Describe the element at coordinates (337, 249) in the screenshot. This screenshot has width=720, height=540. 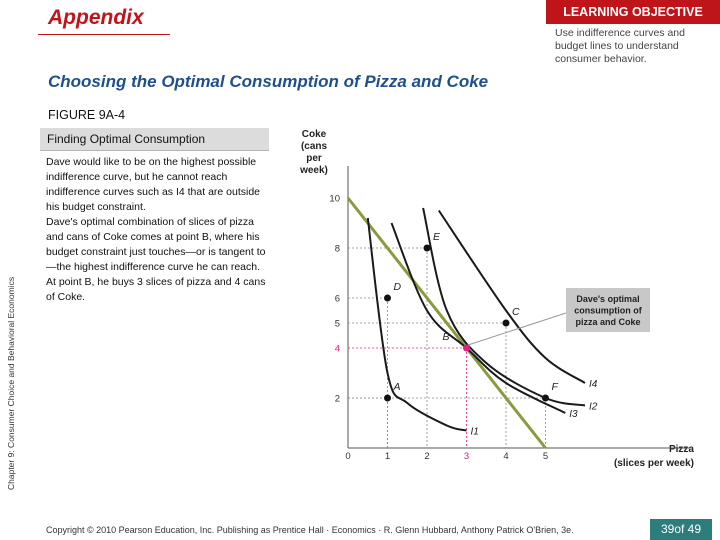
I see `y-tick-label: 8` at that location.